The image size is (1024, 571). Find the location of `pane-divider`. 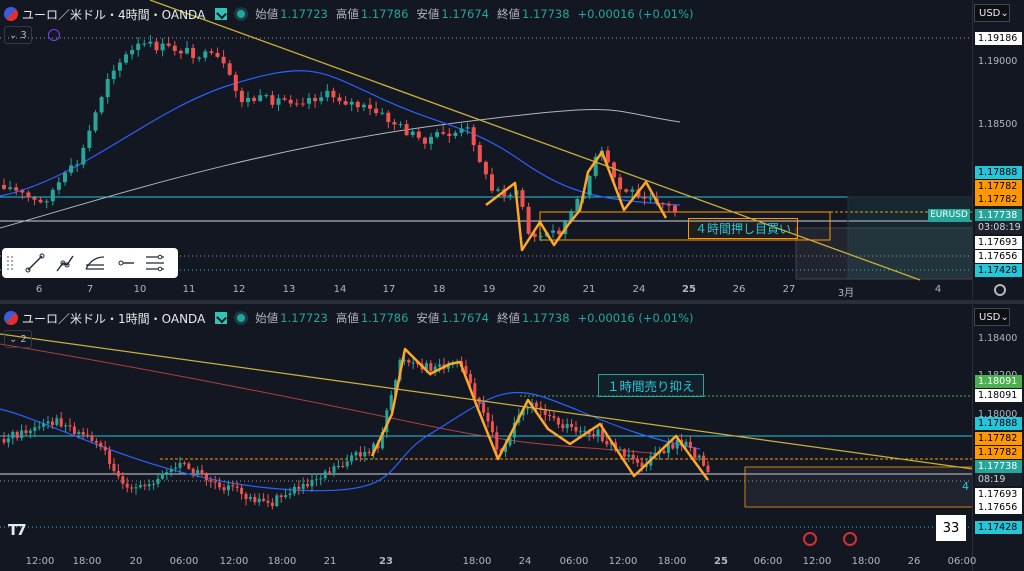

pane-divider is located at coordinates (512, 302).